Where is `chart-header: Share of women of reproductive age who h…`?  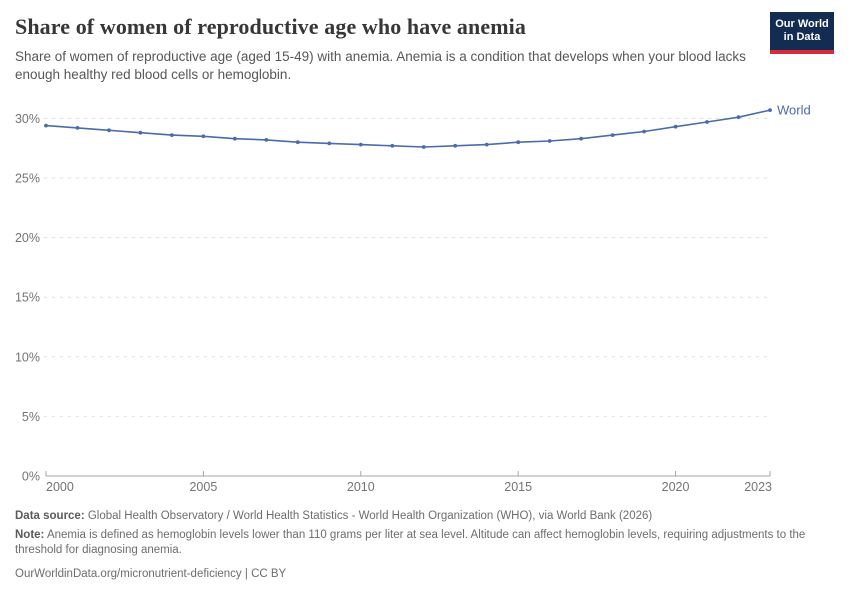 chart-header: Share of women of reproductive age who h… is located at coordinates (425, 48).